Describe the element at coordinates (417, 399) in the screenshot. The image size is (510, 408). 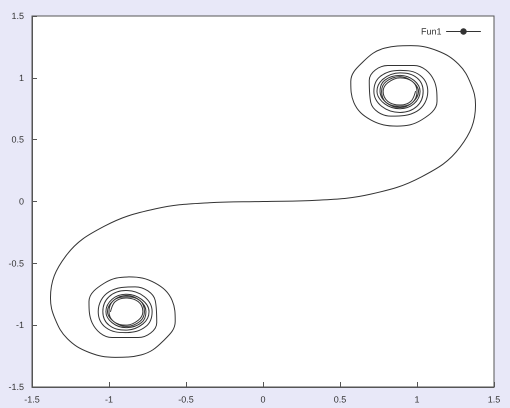
I see `x-tick-label: 1` at that location.